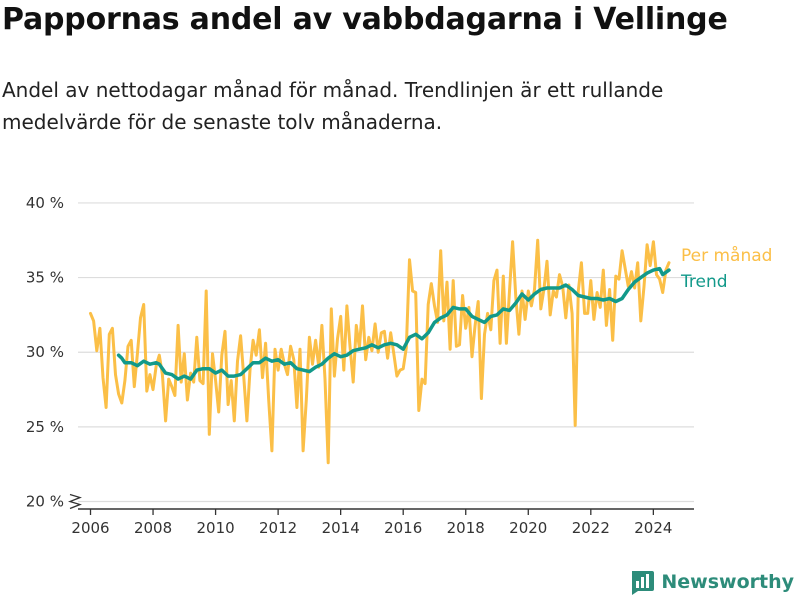 The height and width of the screenshot is (600, 800). What do you see at coordinates (45, 278) in the screenshot?
I see `y-tick-label: 35 %` at bounding box center [45, 278].